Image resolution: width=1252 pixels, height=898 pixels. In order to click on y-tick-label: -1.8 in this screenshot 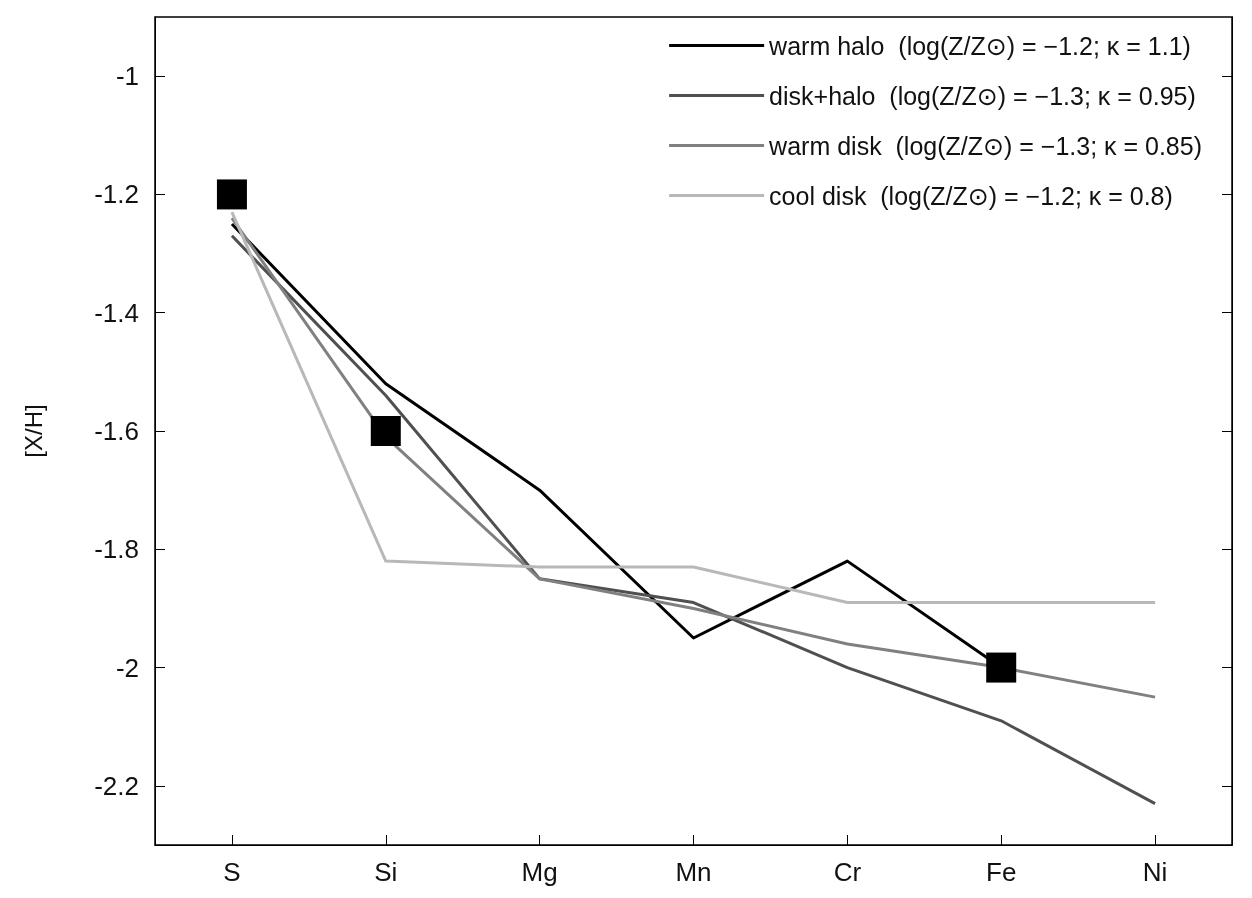, I will do `click(116, 549)`.